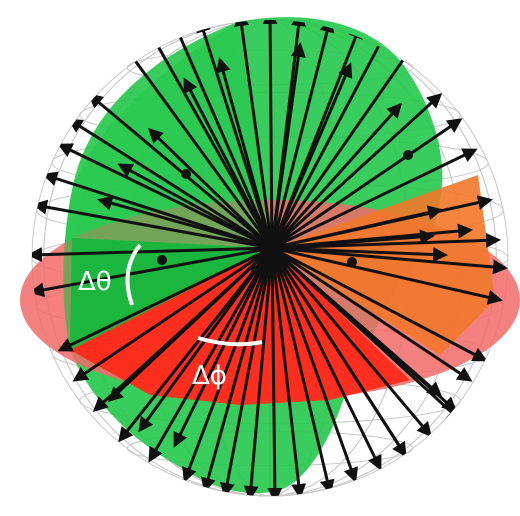 Image resolution: width=520 pixels, height=516 pixels. I want to click on delta-phi-arc, so click(230, 341).